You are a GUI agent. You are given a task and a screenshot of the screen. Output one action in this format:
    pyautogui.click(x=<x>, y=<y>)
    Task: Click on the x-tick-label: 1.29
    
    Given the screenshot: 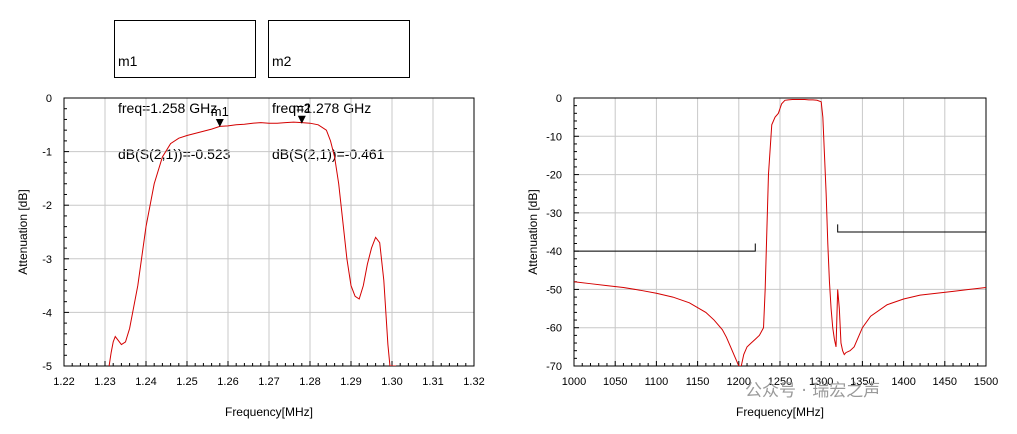 What is the action you would take?
    pyautogui.click(x=350, y=382)
    